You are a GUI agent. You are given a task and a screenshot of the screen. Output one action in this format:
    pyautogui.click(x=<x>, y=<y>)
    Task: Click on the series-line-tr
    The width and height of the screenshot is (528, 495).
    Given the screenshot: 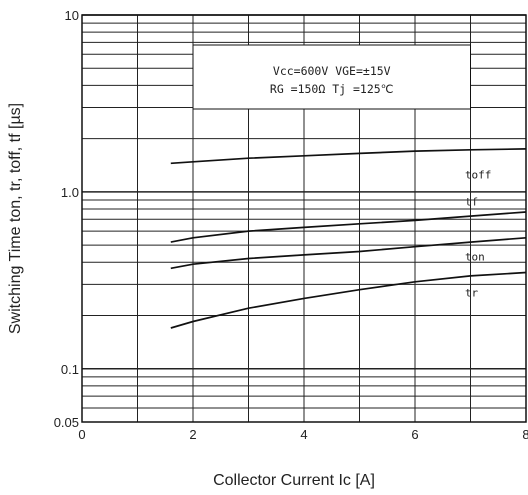 What is the action you would take?
    pyautogui.click(x=348, y=300)
    